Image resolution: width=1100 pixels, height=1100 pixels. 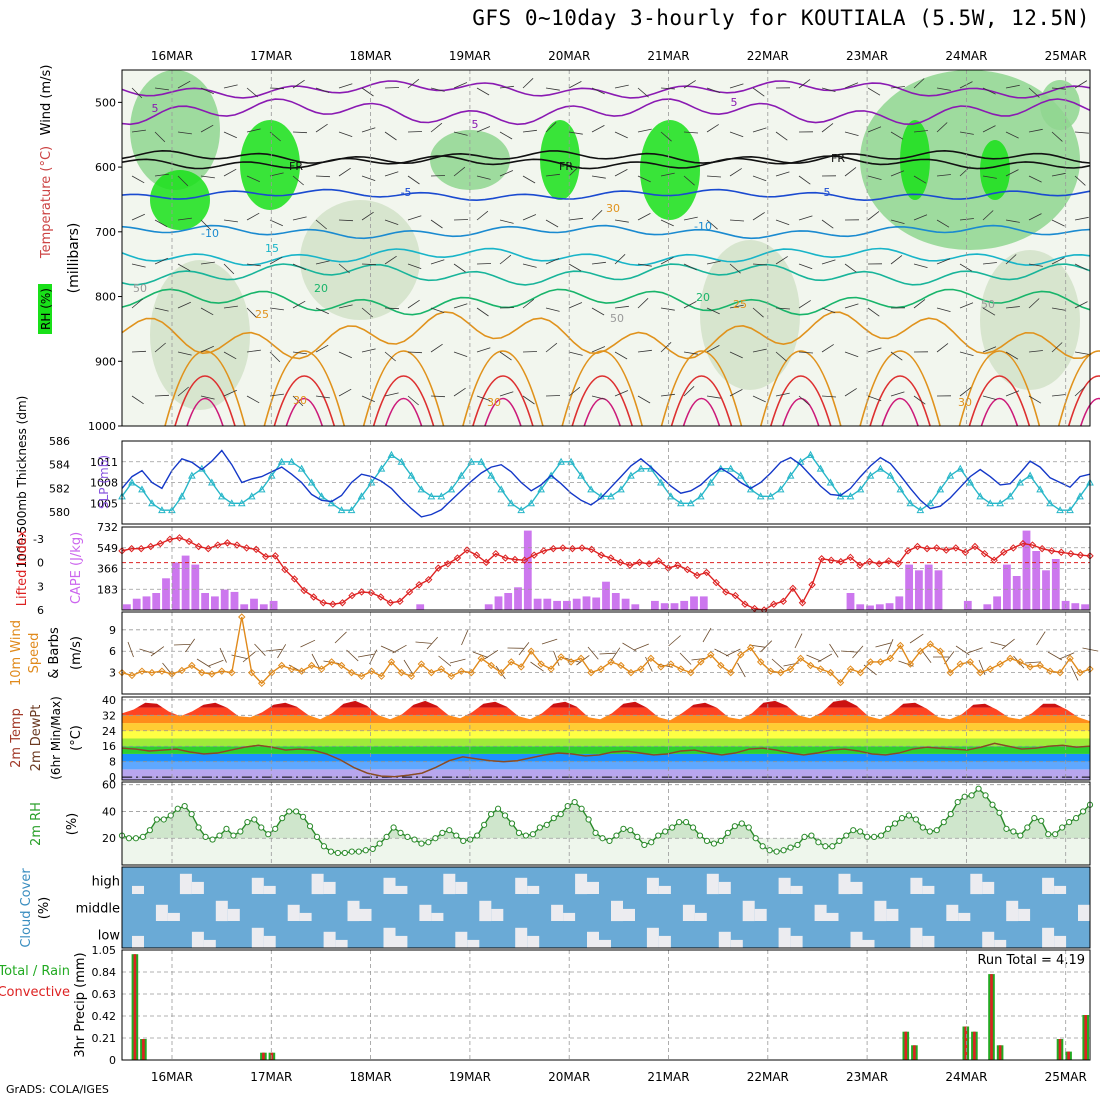 What do you see at coordinates (36, 738) in the screenshot?
I see `temp-axis-title-2: 2m DewPt` at bounding box center [36, 738].